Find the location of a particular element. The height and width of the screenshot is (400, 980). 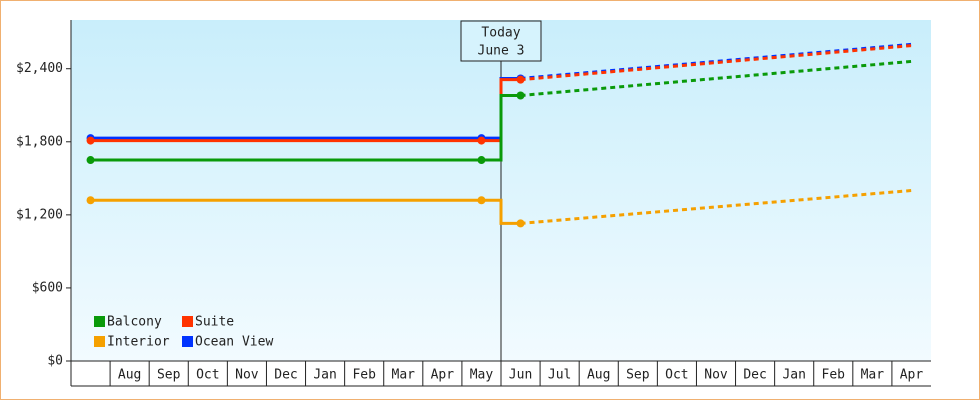

legend-label: Suite is located at coordinates (214, 322).